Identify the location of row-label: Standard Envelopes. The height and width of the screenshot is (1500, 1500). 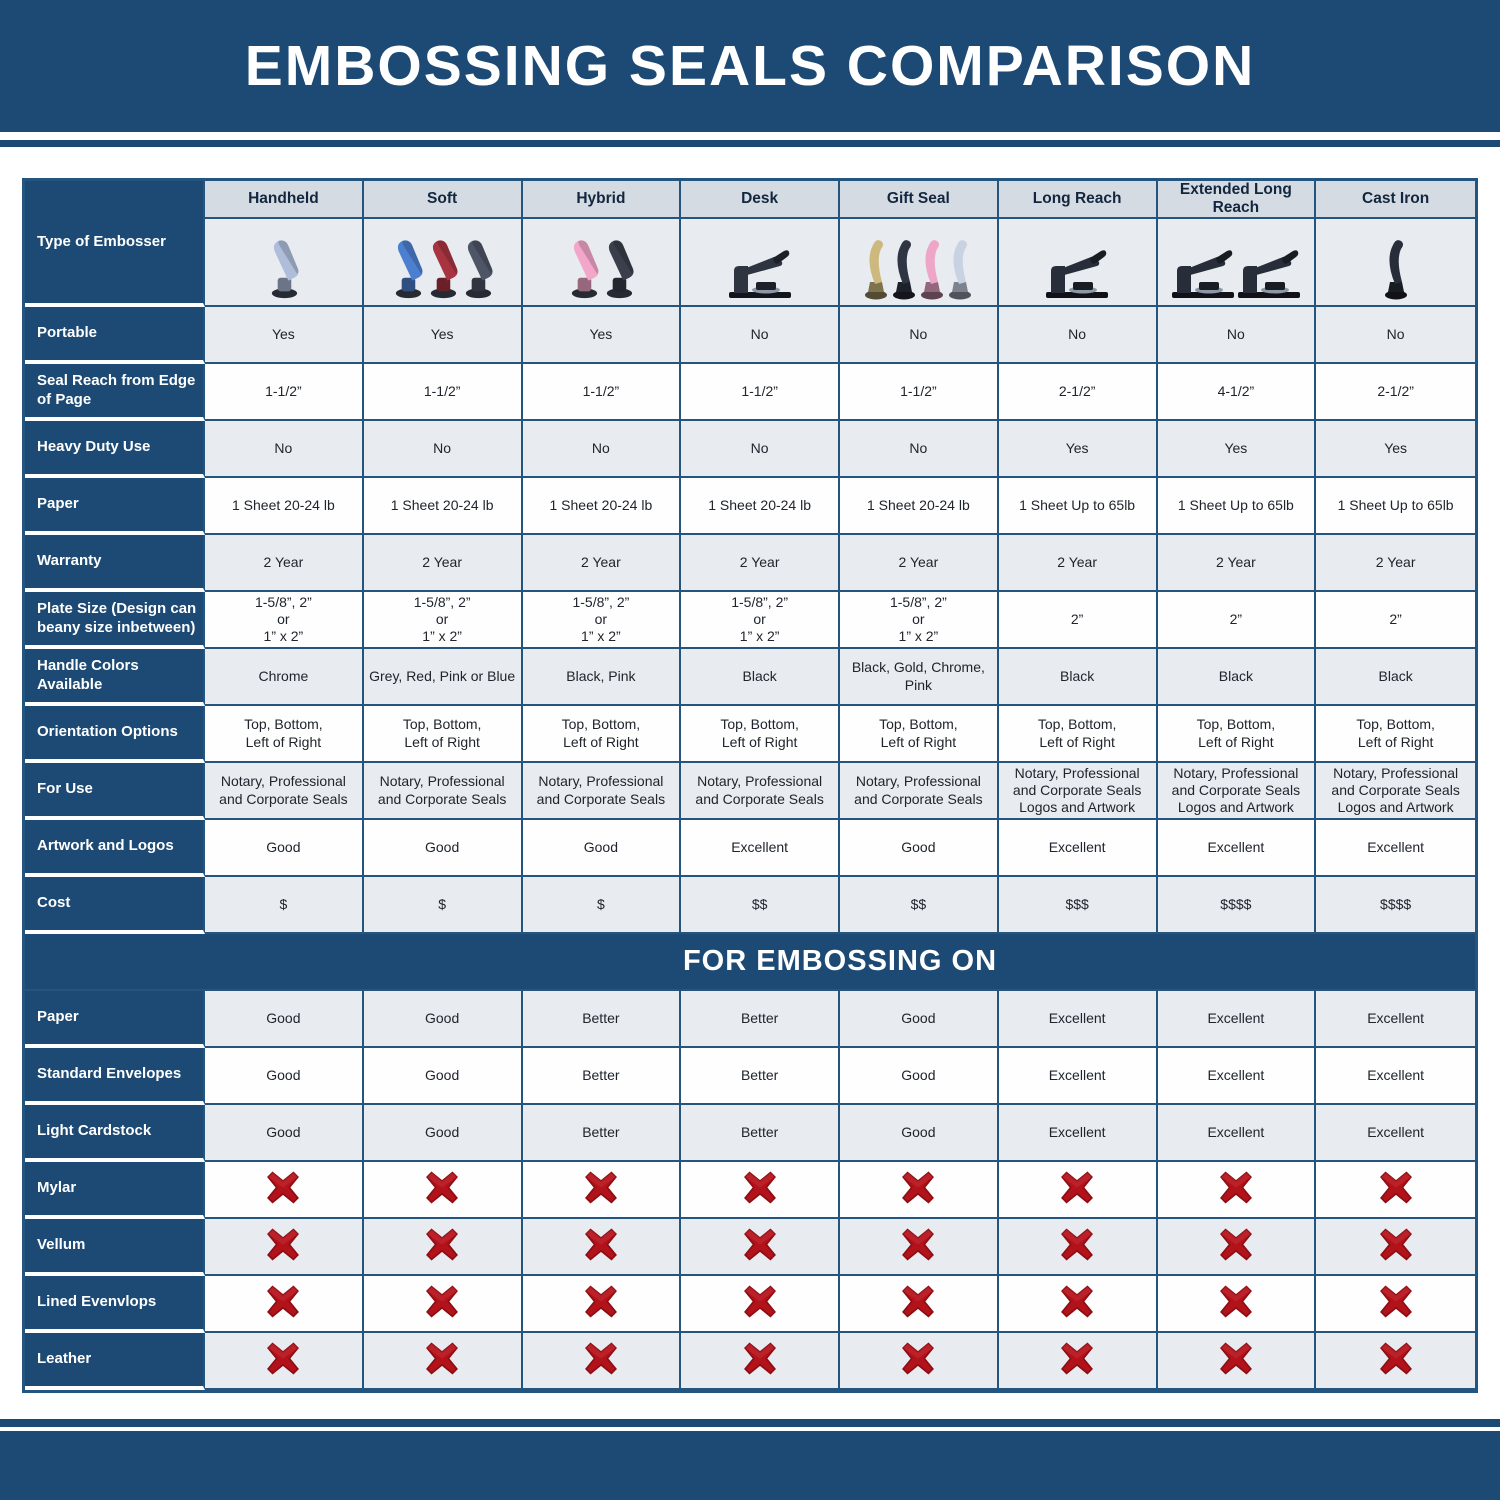
(115, 1076).